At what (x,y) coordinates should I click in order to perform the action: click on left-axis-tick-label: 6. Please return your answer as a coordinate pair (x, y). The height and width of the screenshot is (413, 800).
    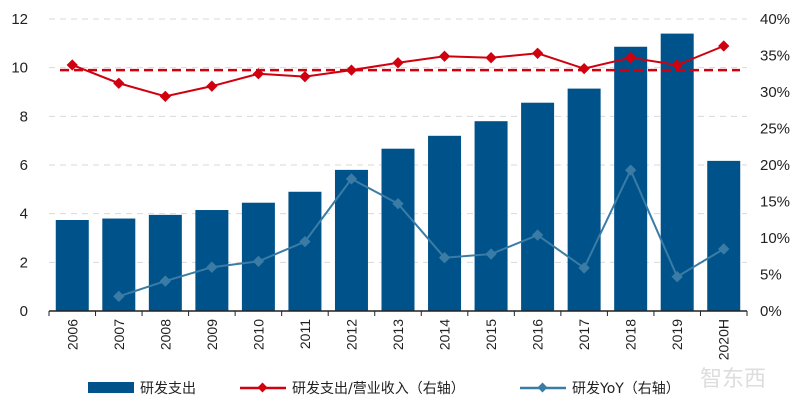
    Looking at the image, I should click on (24, 165).